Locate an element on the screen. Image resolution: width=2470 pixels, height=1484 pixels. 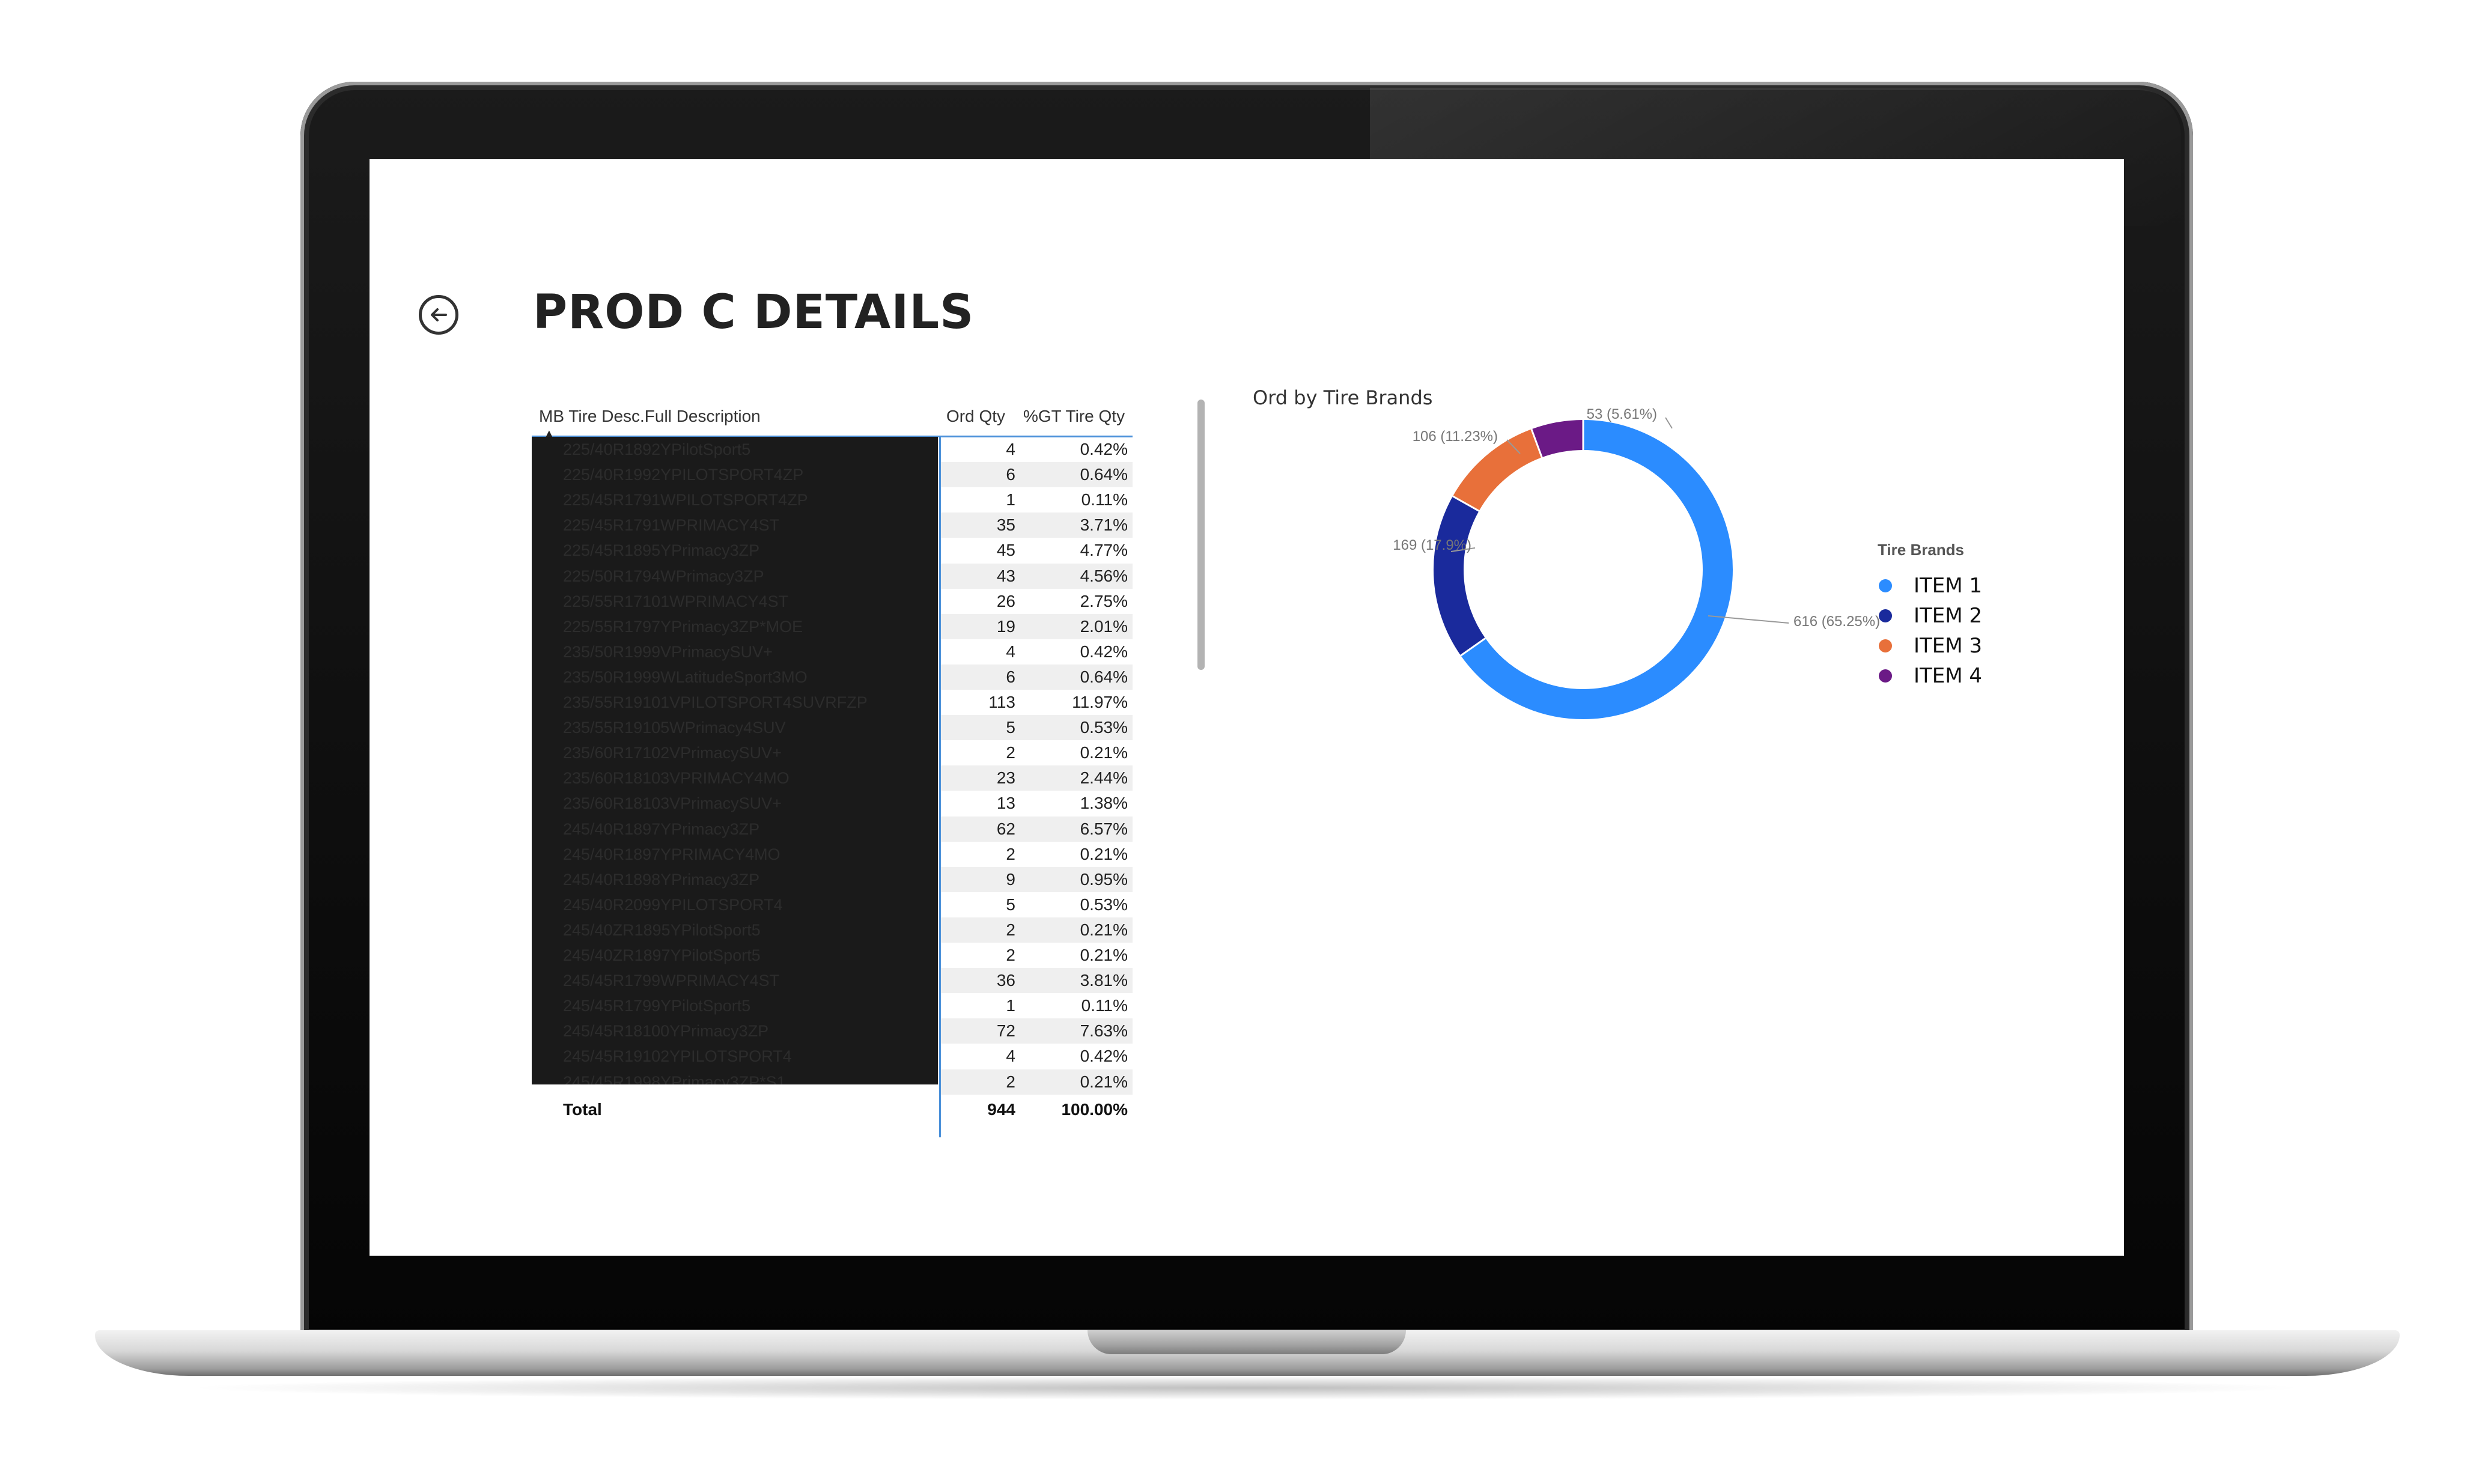
row-pct-gt: 0.64% is located at coordinates (1104, 676).